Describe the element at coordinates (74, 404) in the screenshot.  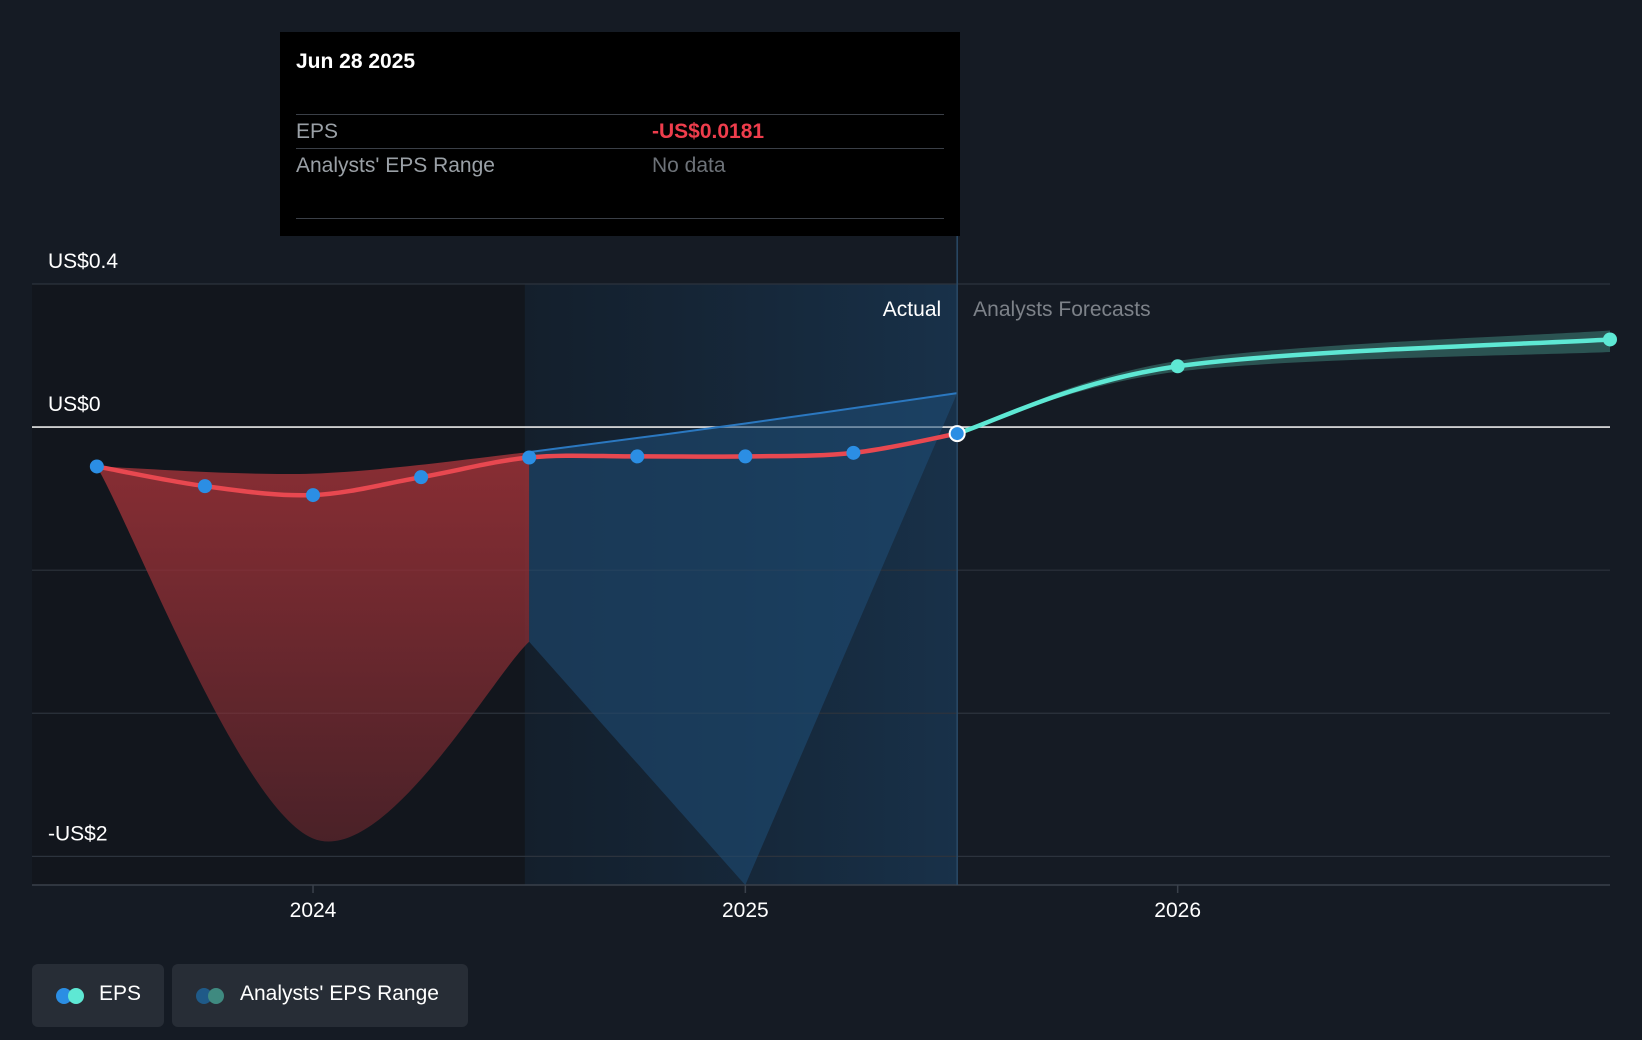
I see `y-tick-label-1: US$0` at that location.